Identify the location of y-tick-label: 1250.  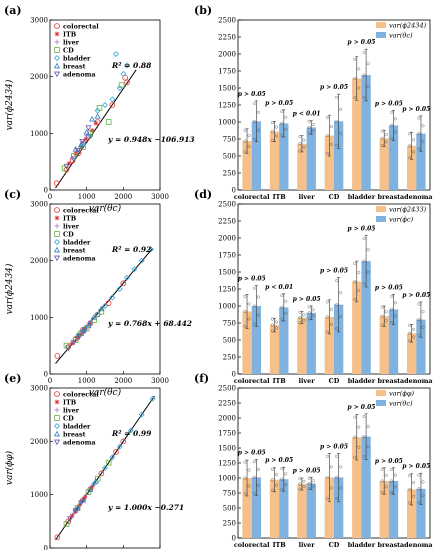
(227, 105).